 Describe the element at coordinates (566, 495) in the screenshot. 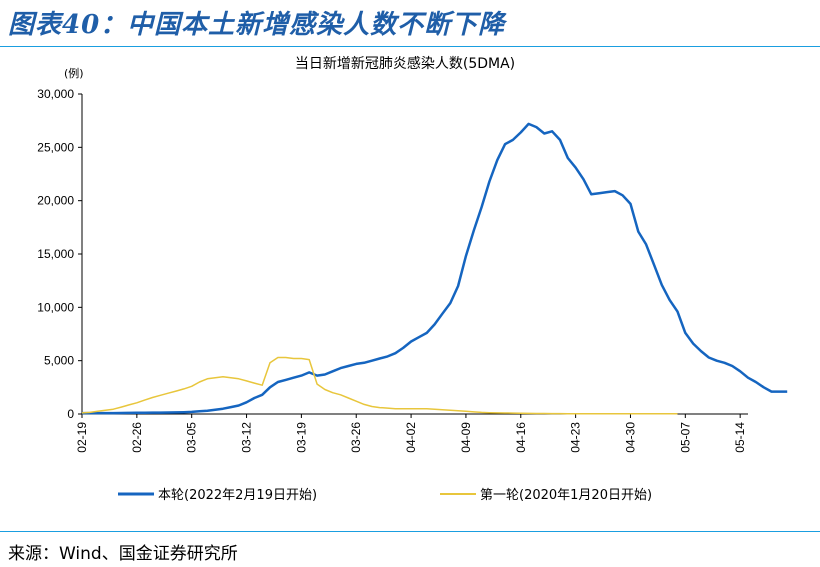

I see `legend-label-2: 第一轮(2020年1月20日开始)` at that location.